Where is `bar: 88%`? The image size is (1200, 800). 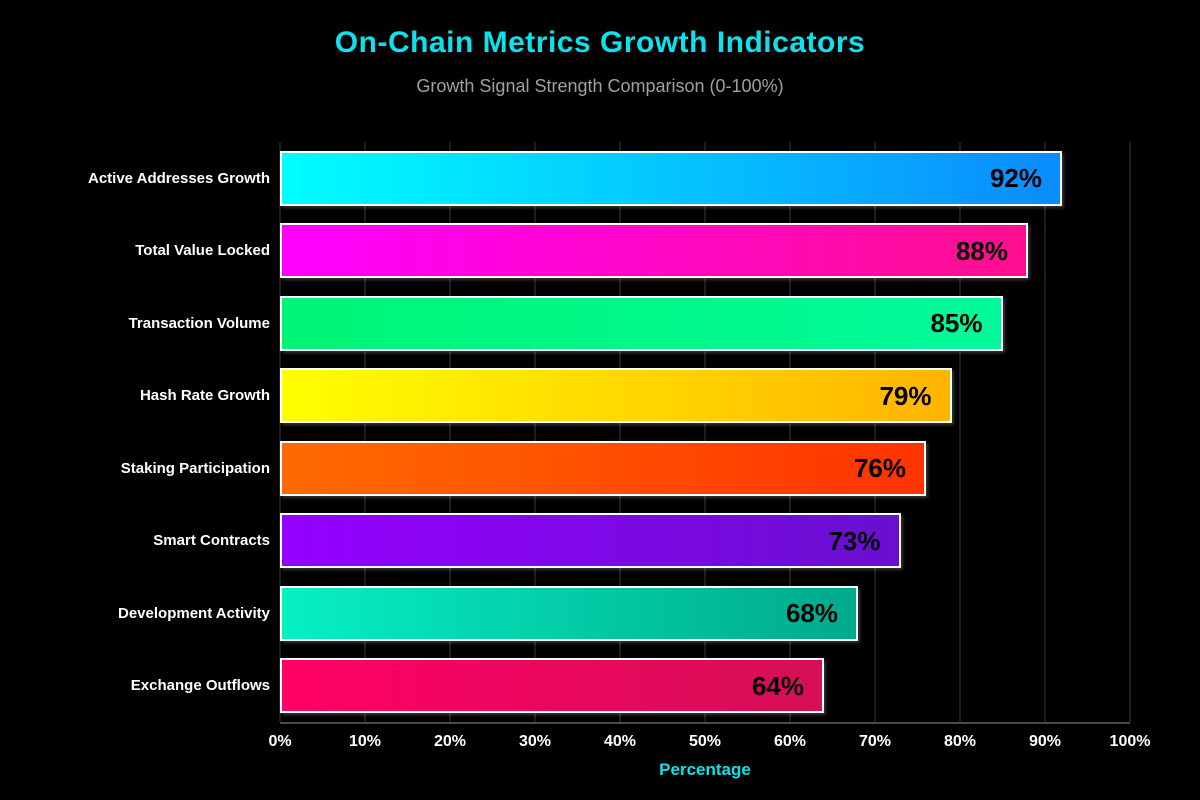
bar: 88% is located at coordinates (654, 251).